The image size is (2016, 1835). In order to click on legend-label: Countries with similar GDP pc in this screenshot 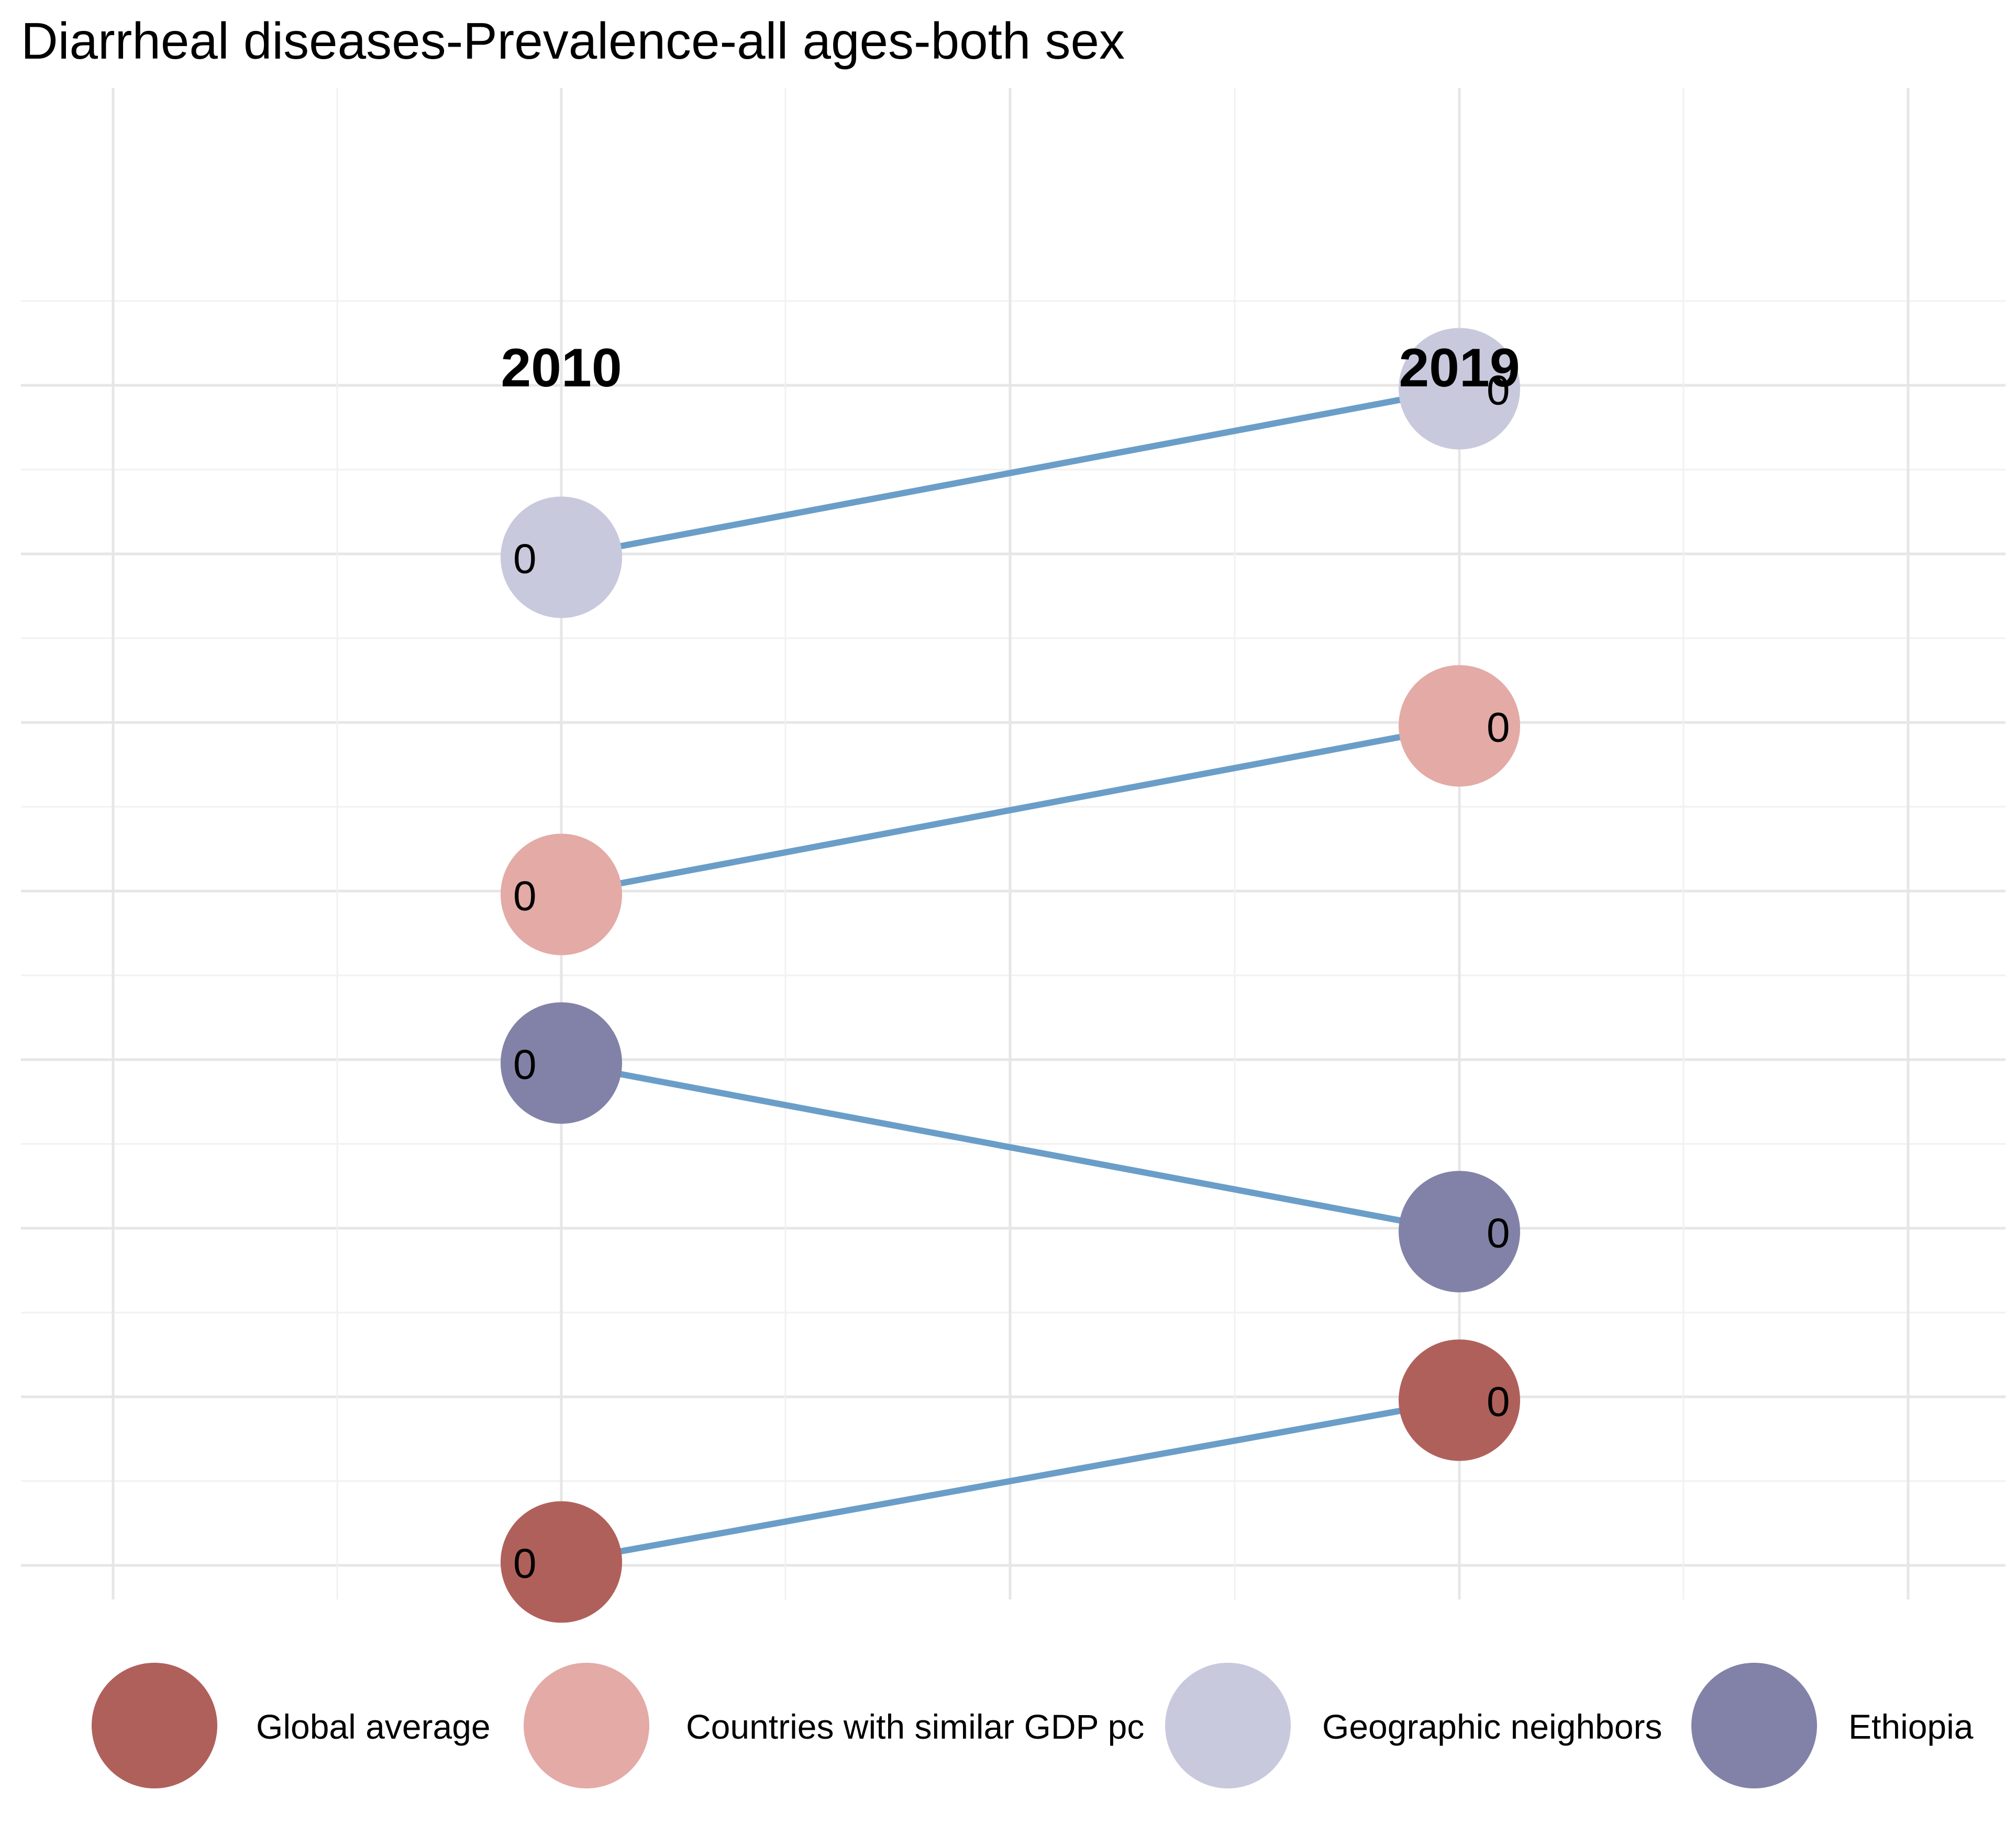, I will do `click(915, 1726)`.